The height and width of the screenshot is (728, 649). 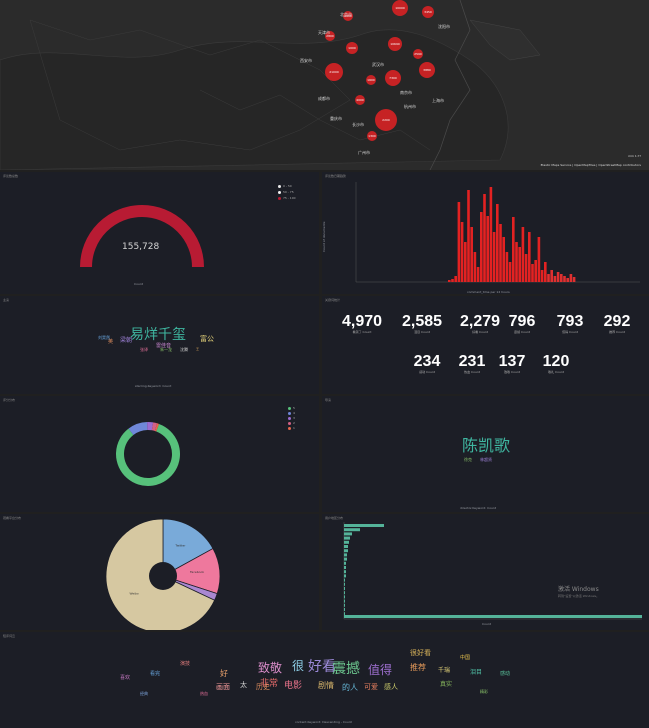 What do you see at coordinates (286, 192) in the screenshot?
I see `legend-item: 50 - 75` at bounding box center [286, 192].